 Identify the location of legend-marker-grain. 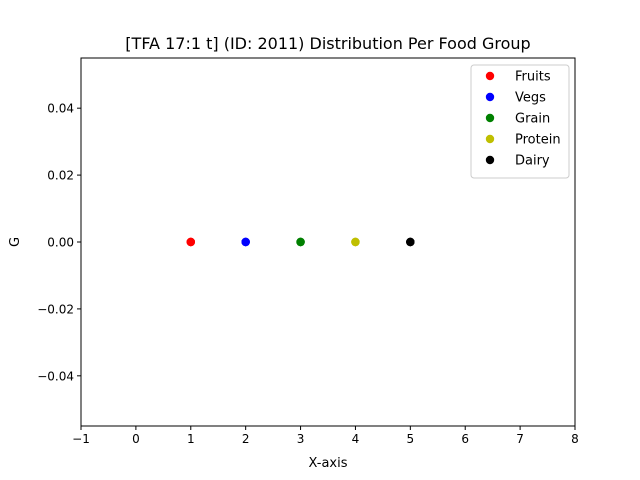
(490, 118).